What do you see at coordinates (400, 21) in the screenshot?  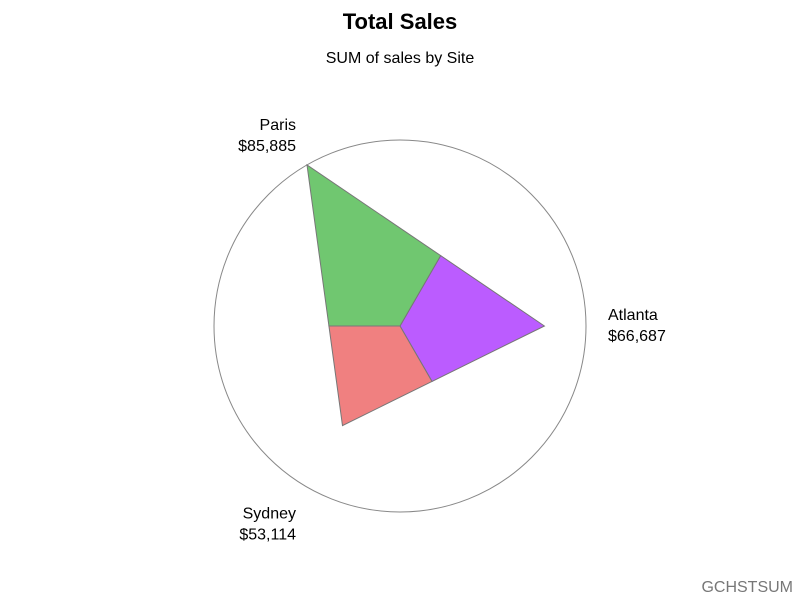 I see `chart-title: Total Sales` at bounding box center [400, 21].